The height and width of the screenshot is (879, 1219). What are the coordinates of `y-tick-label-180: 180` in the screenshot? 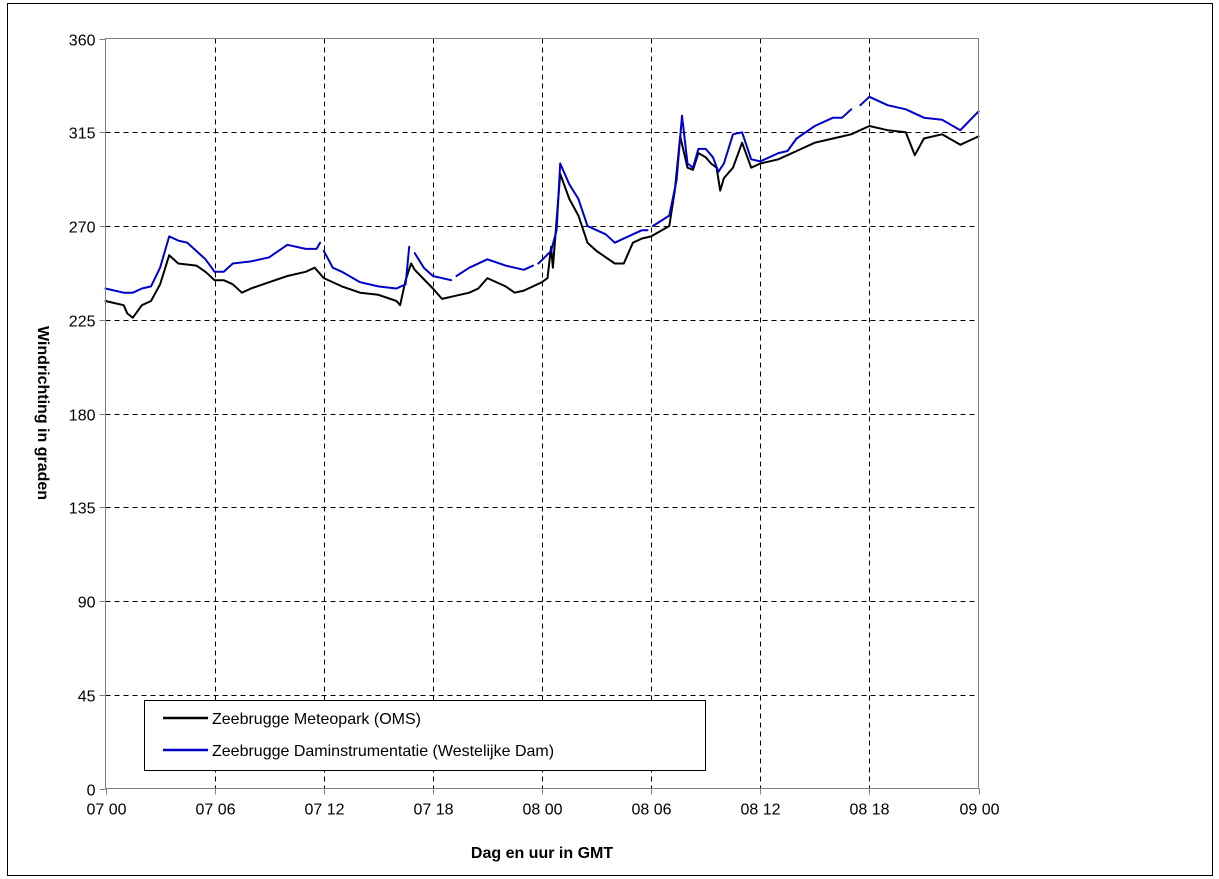 It's located at (82, 416).